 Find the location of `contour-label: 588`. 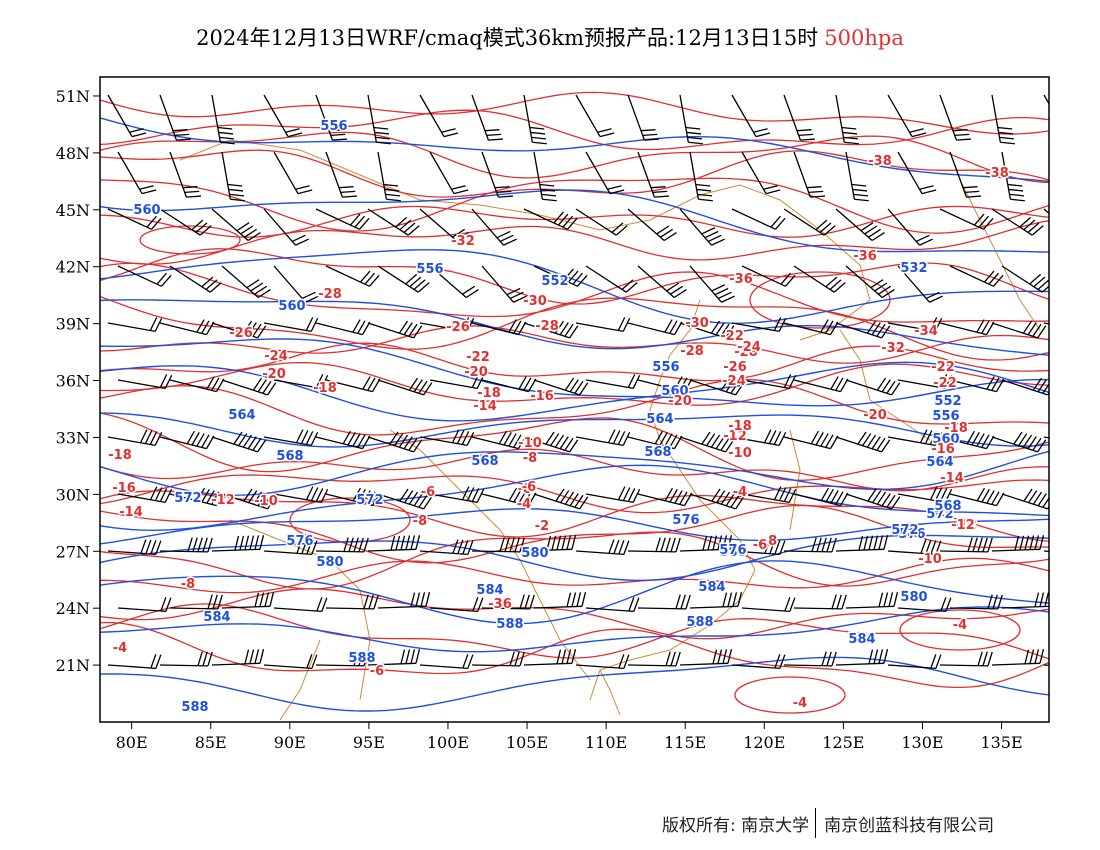

contour-label: 588 is located at coordinates (361, 658).